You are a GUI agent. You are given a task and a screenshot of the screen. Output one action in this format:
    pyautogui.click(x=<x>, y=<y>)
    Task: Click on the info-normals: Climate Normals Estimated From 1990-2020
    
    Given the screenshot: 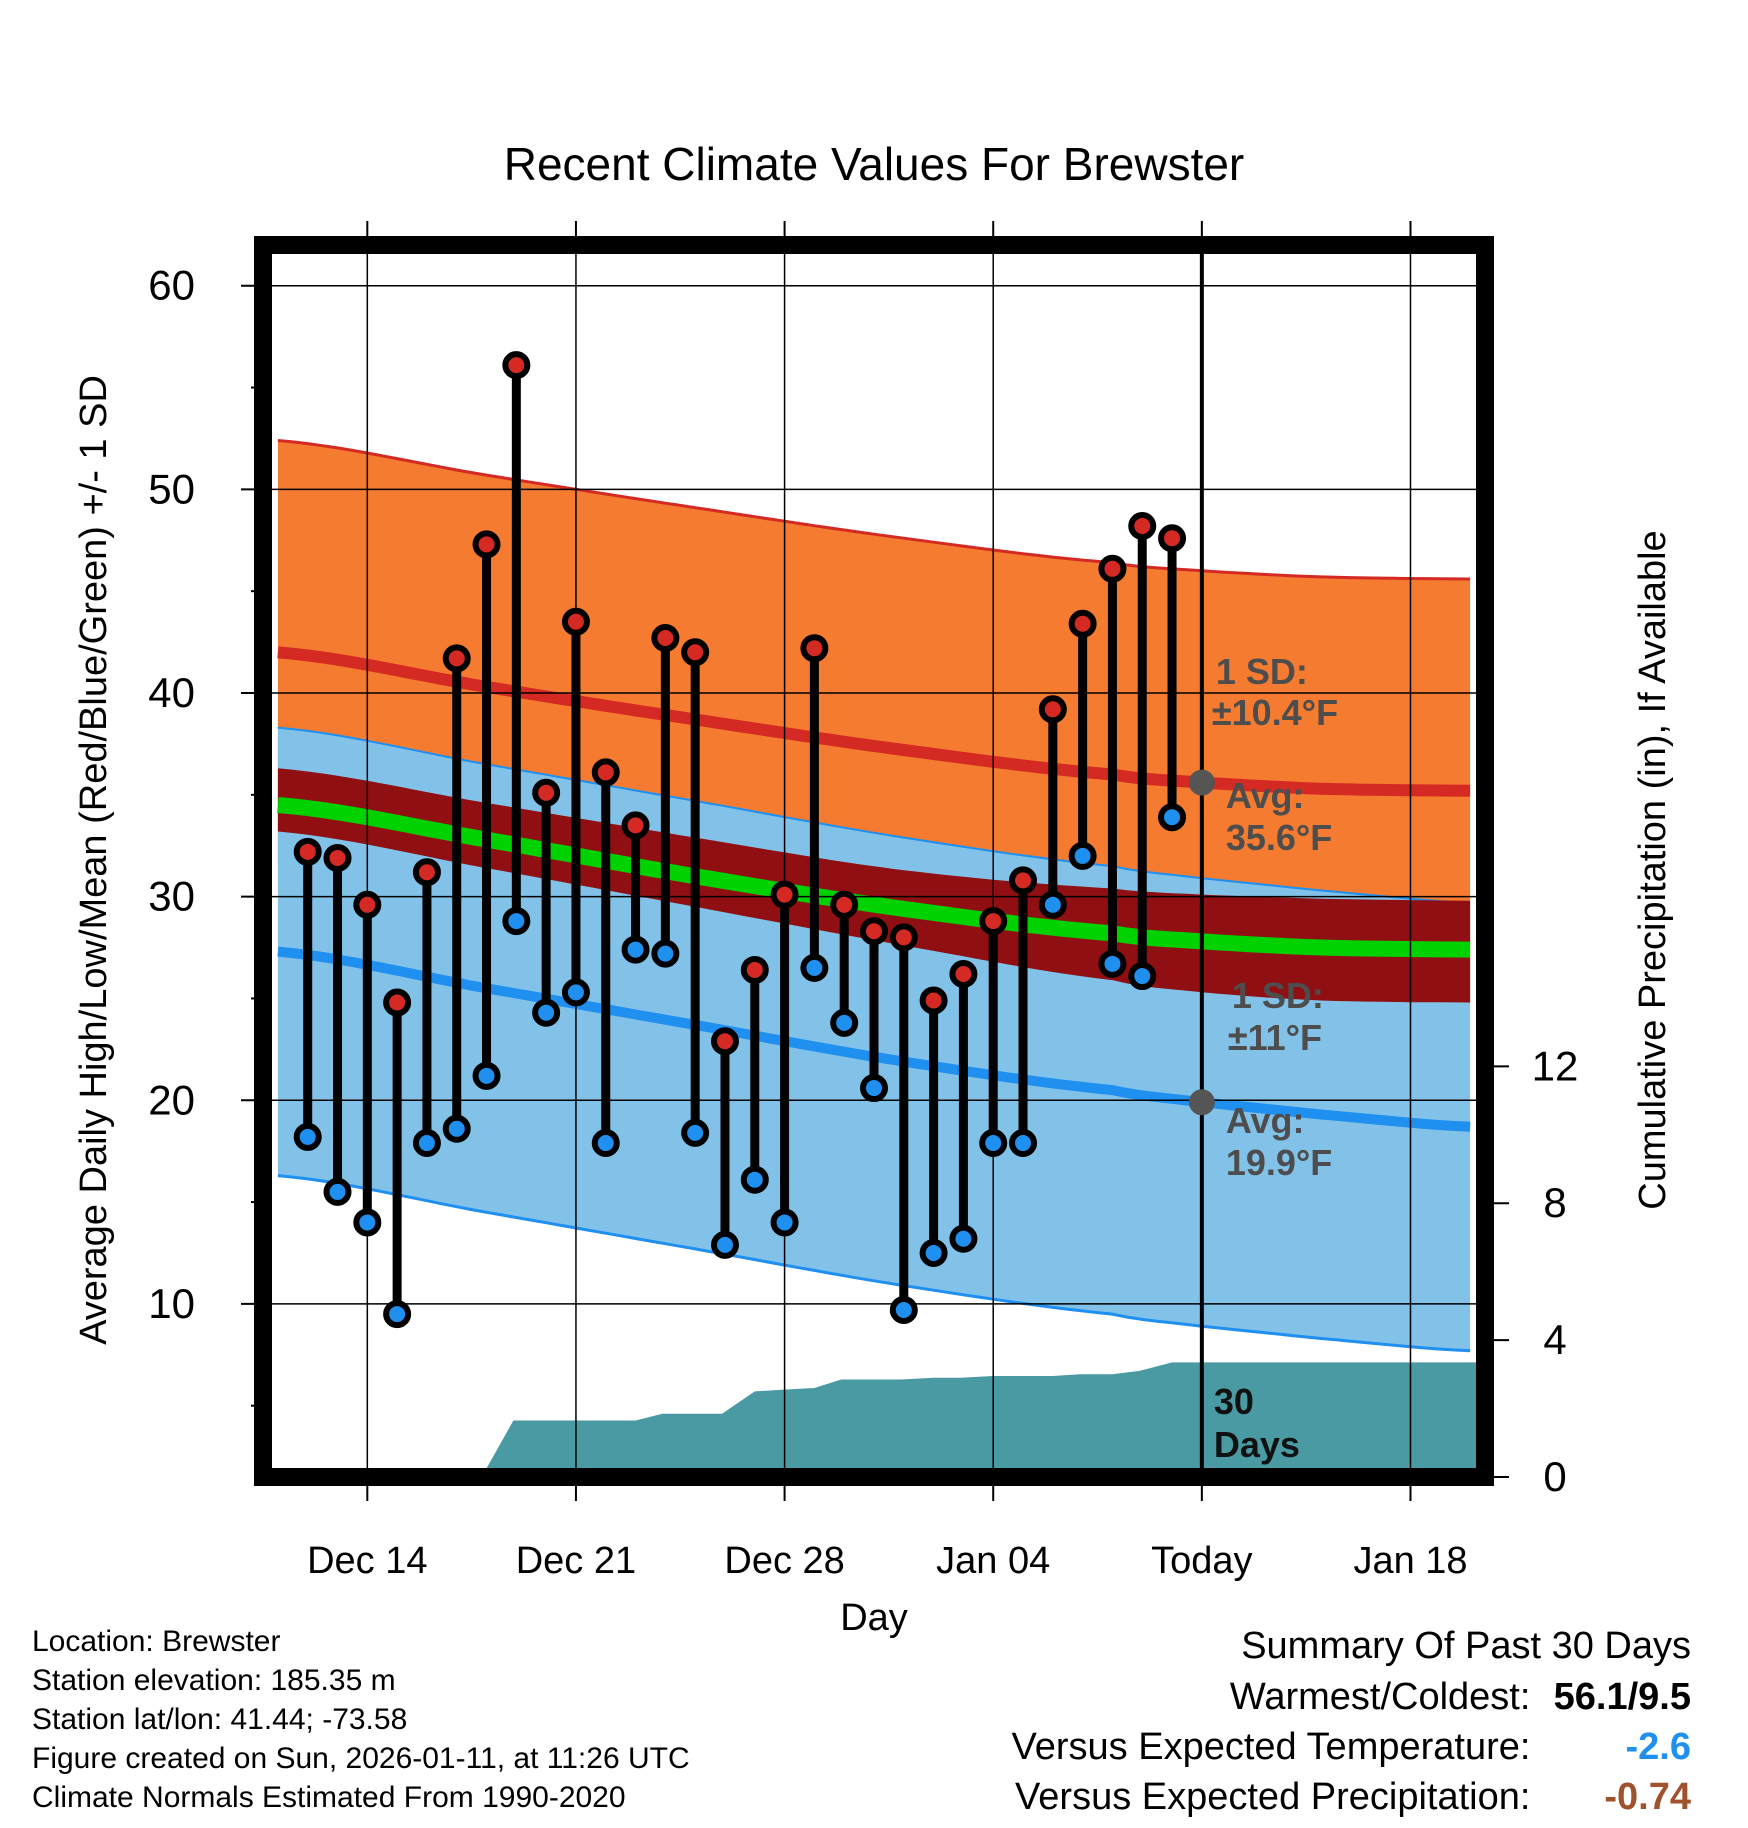 What is the action you would take?
    pyautogui.click(x=329, y=1797)
    